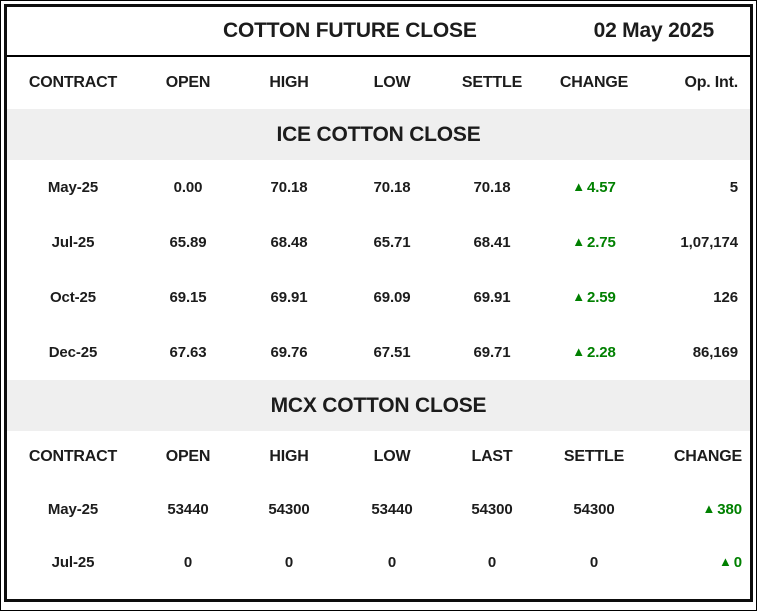  What do you see at coordinates (492, 242) in the screenshot?
I see `settle-cell: 68.41` at bounding box center [492, 242].